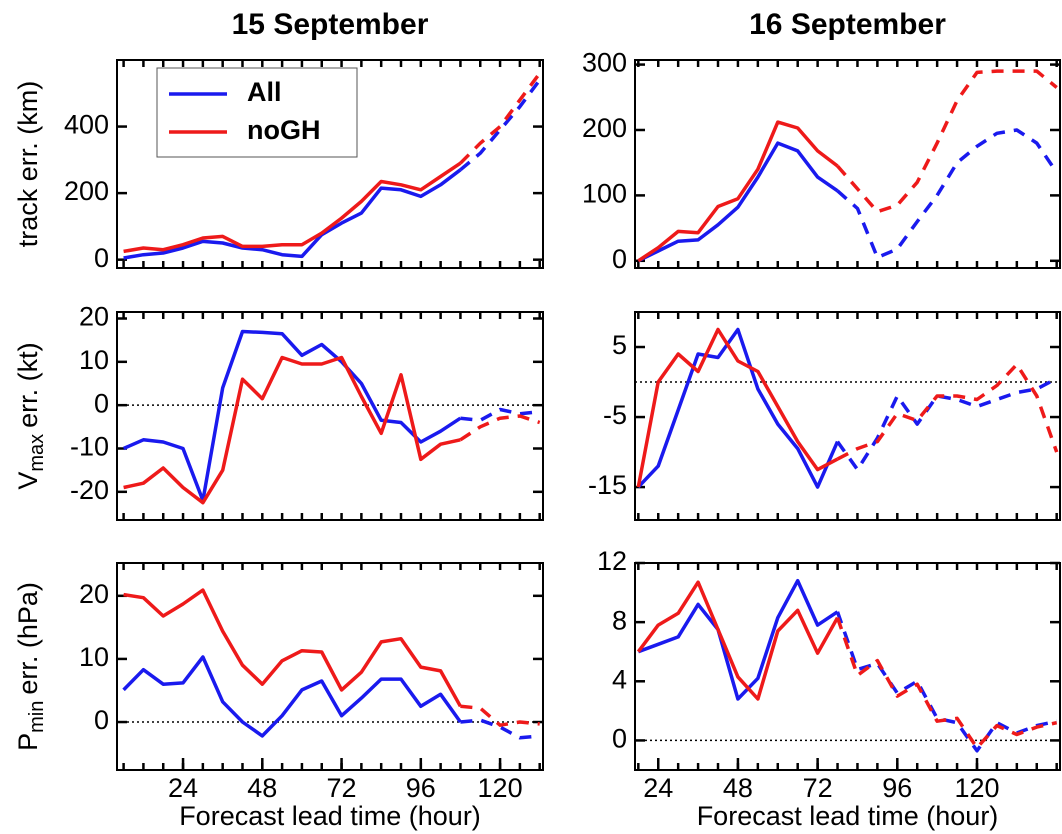 The height and width of the screenshot is (834, 1062). Describe the element at coordinates (37, 453) in the screenshot. I see `y-label-sub: max` at that location.